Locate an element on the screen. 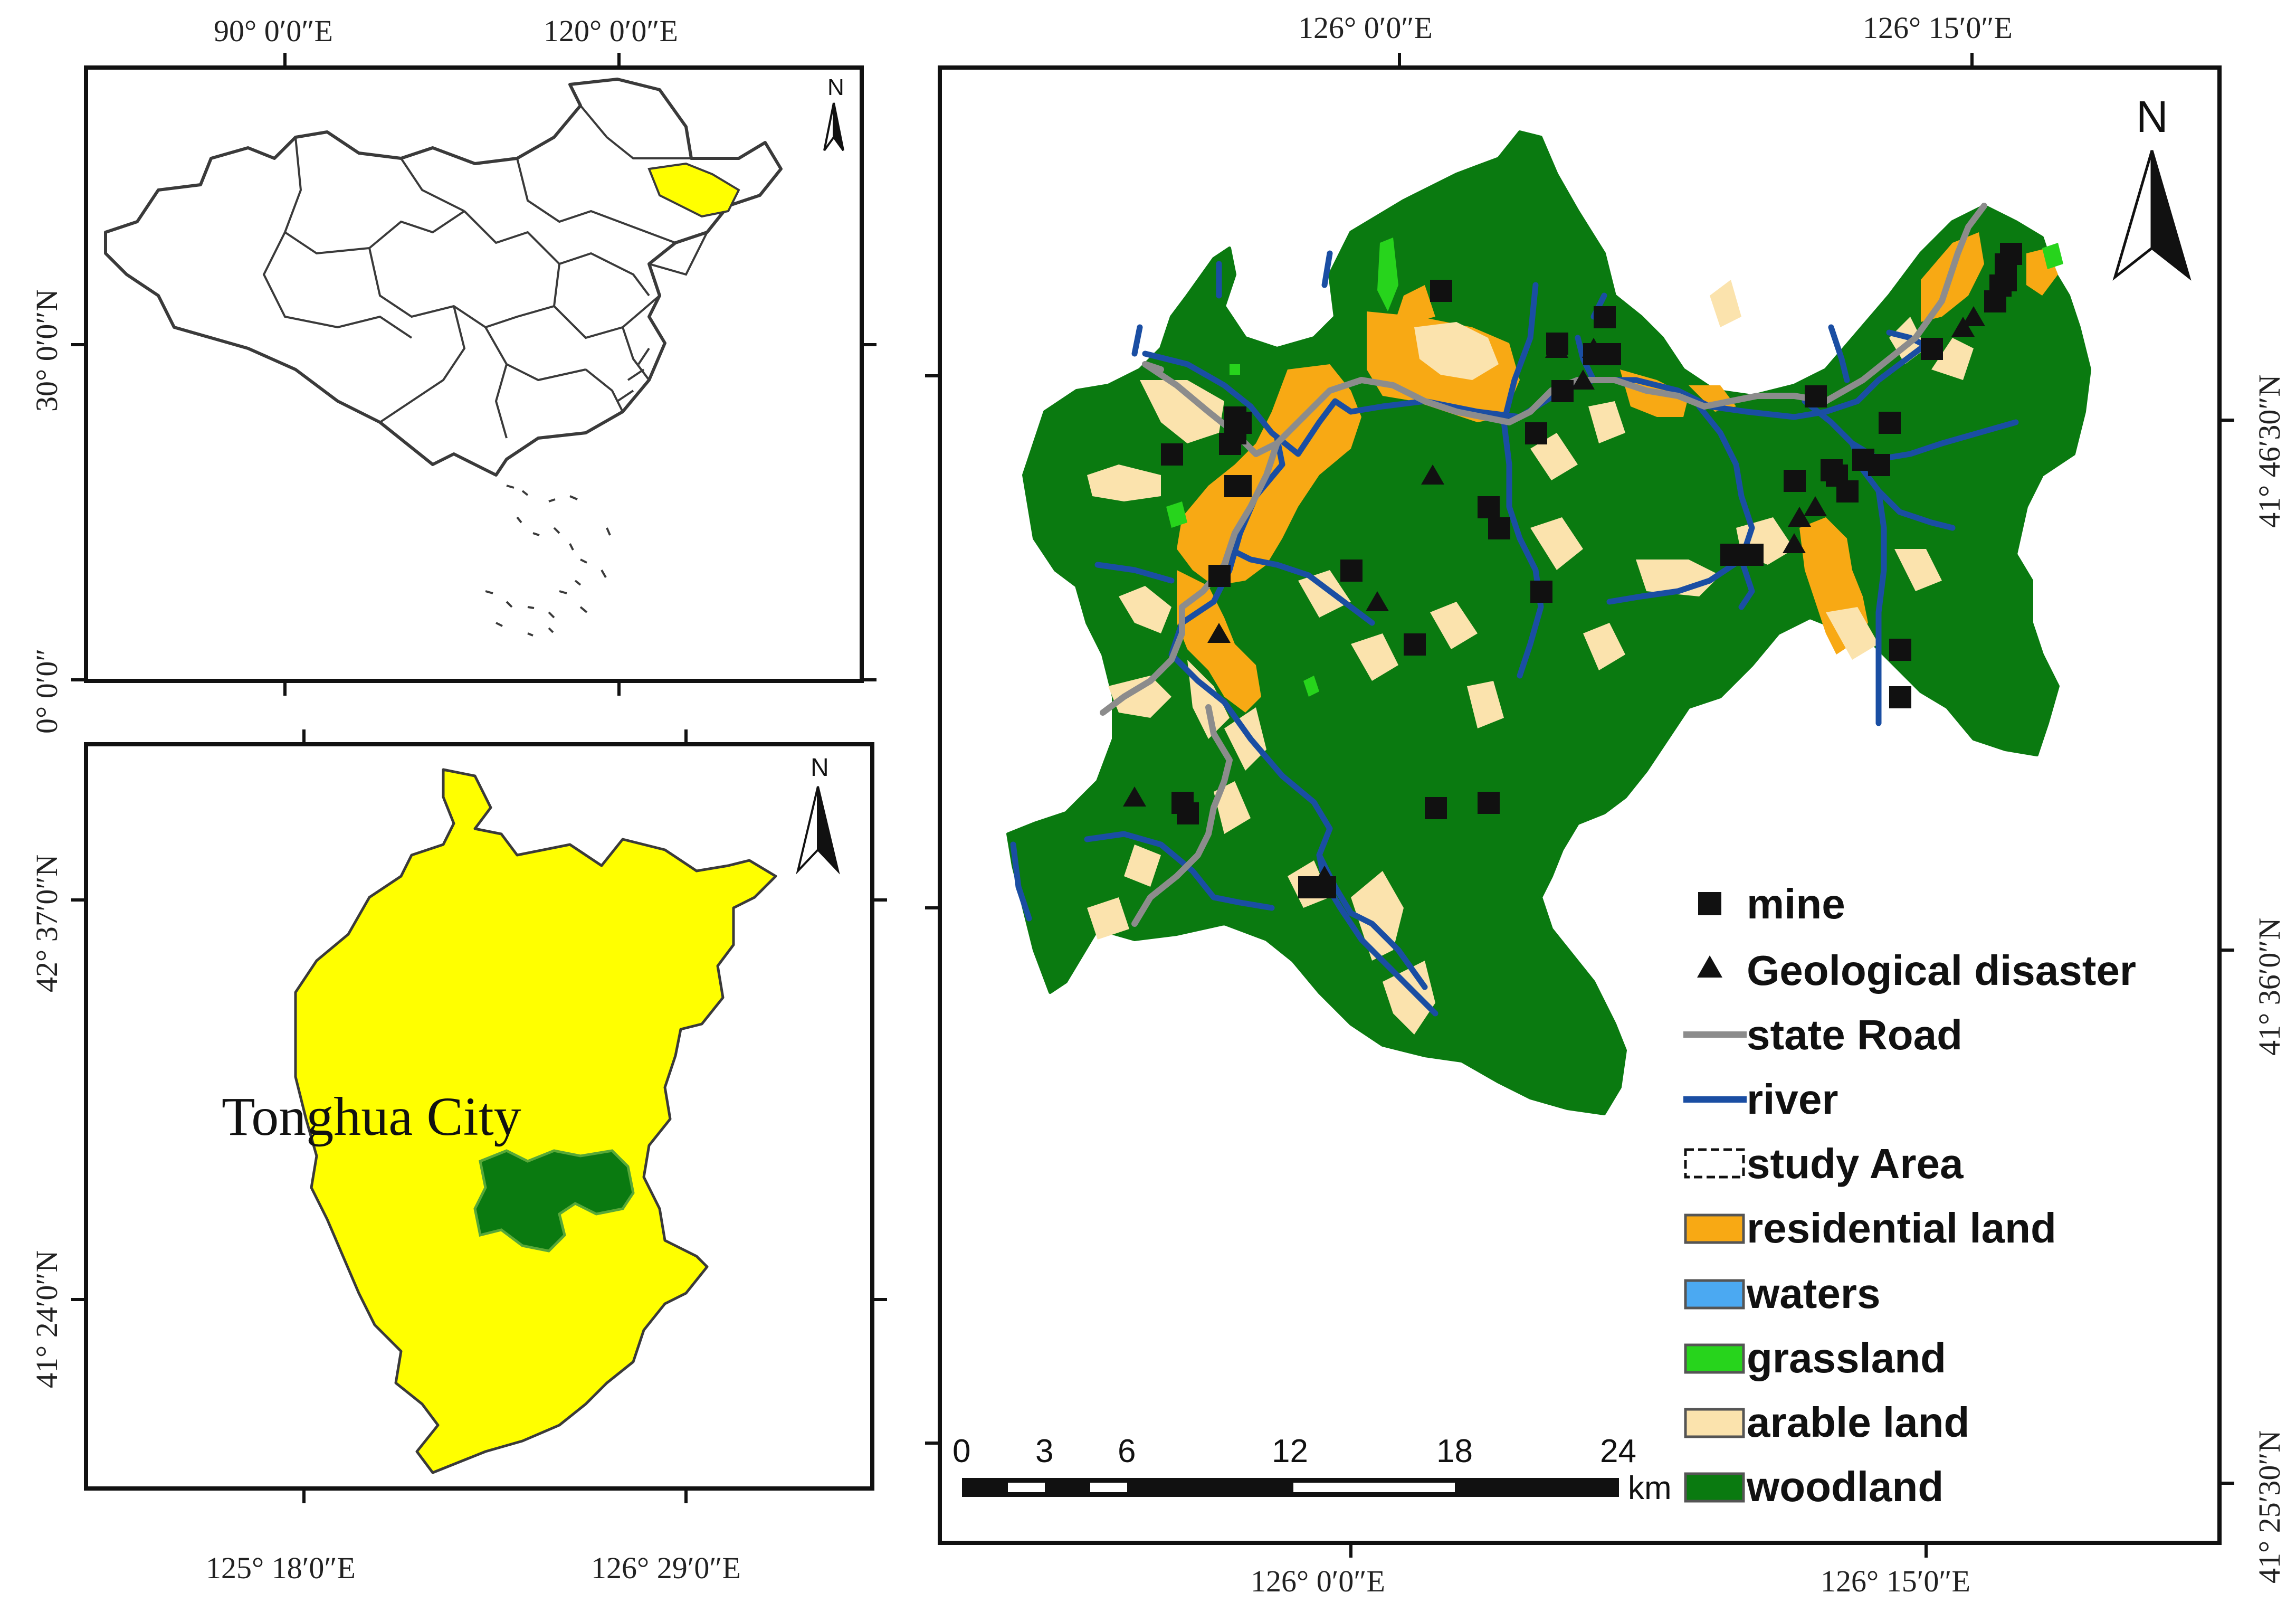  scale-tick-12: 12 is located at coordinates (1290, 1451).